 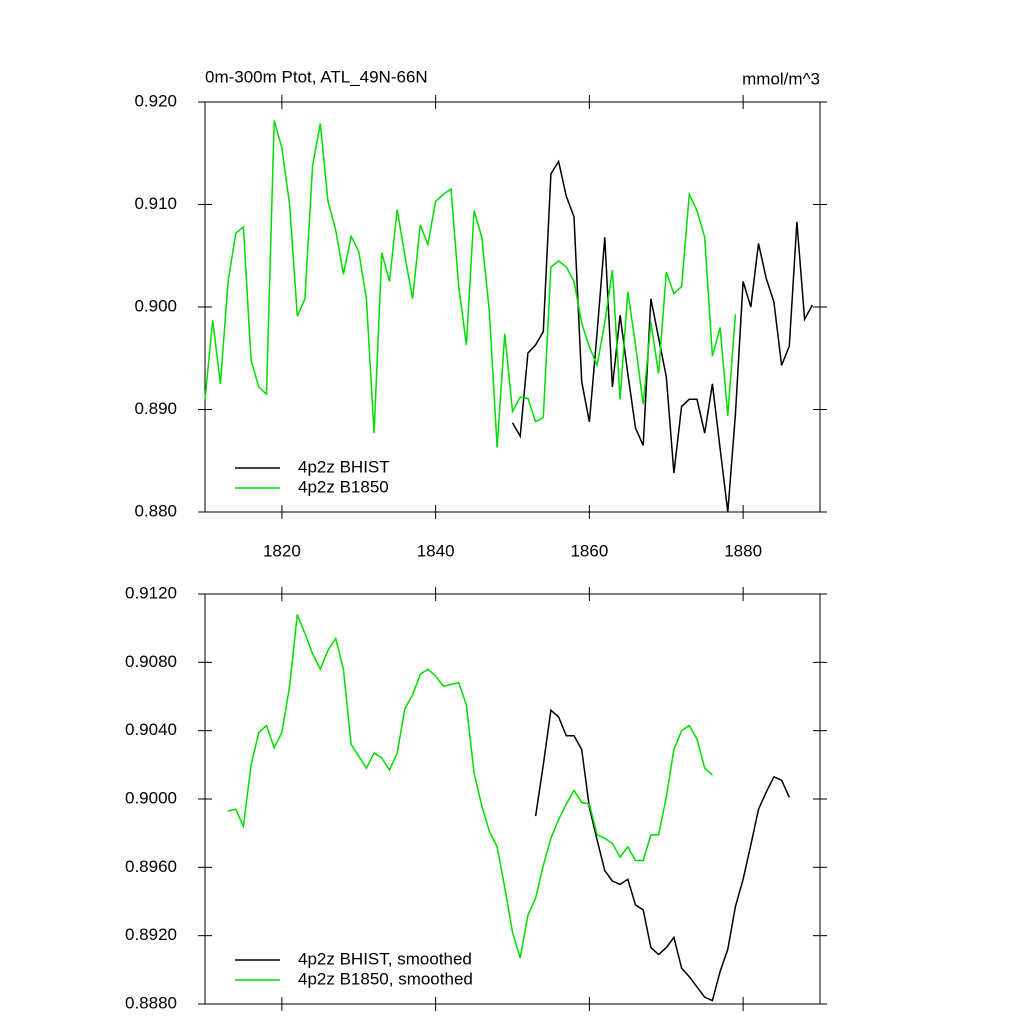 I want to click on y-tick-label: 0.8920, so click(x=151, y=934).